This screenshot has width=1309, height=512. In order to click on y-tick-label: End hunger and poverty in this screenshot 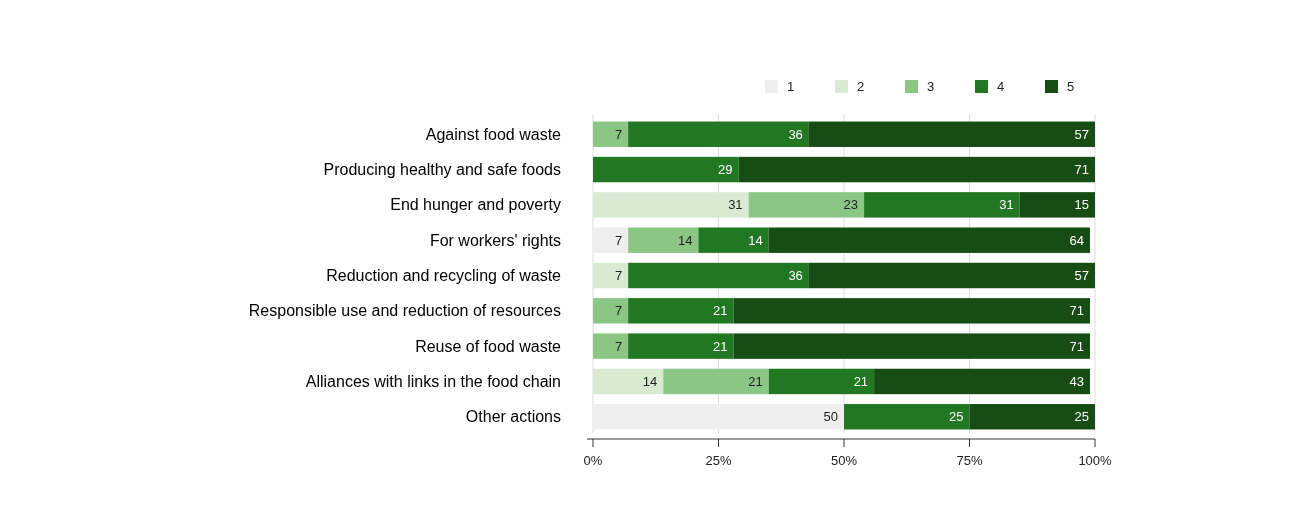, I will do `click(475, 205)`.